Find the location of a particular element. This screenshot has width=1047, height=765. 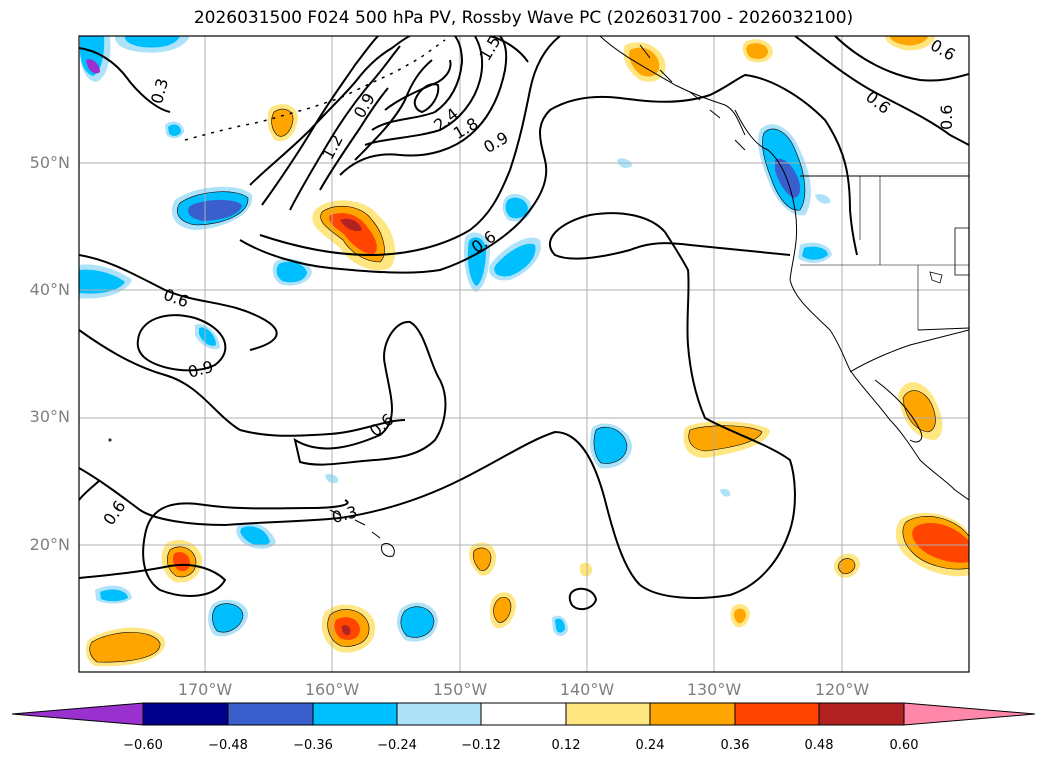

negative-anomaly-6b is located at coordinates (476, 261).